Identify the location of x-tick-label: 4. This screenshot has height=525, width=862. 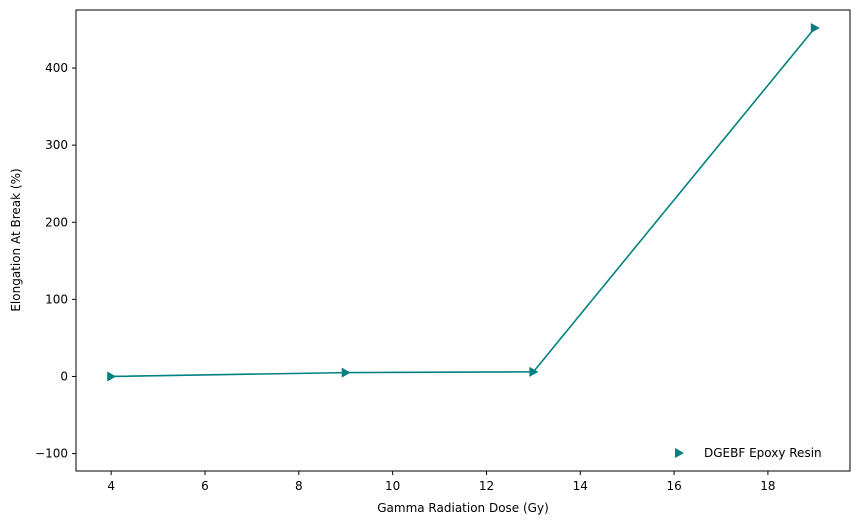
(111, 486).